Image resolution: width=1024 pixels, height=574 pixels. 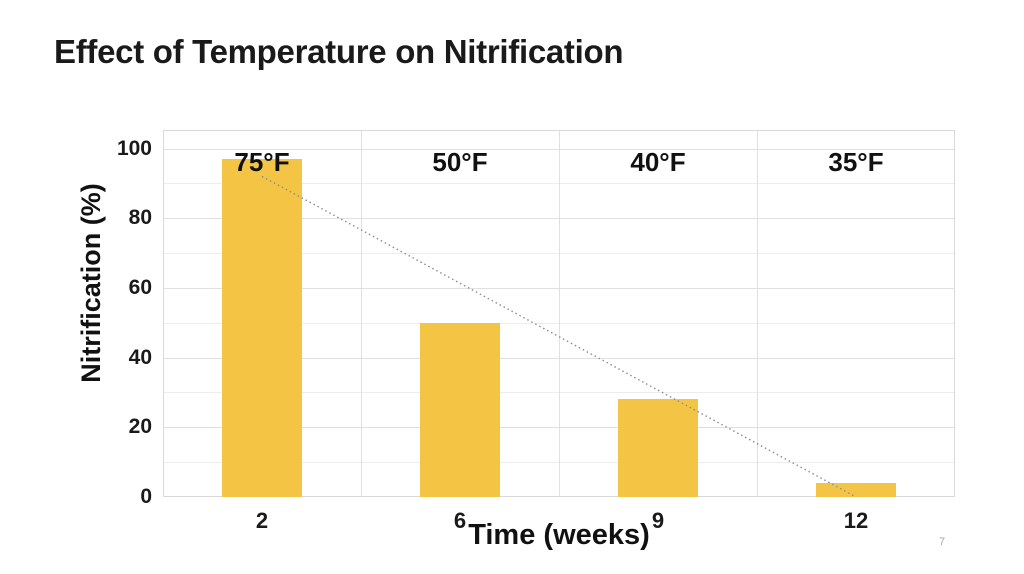 What do you see at coordinates (339, 51) in the screenshot?
I see `chart-title: Effect of Temperature on Nitrification` at bounding box center [339, 51].